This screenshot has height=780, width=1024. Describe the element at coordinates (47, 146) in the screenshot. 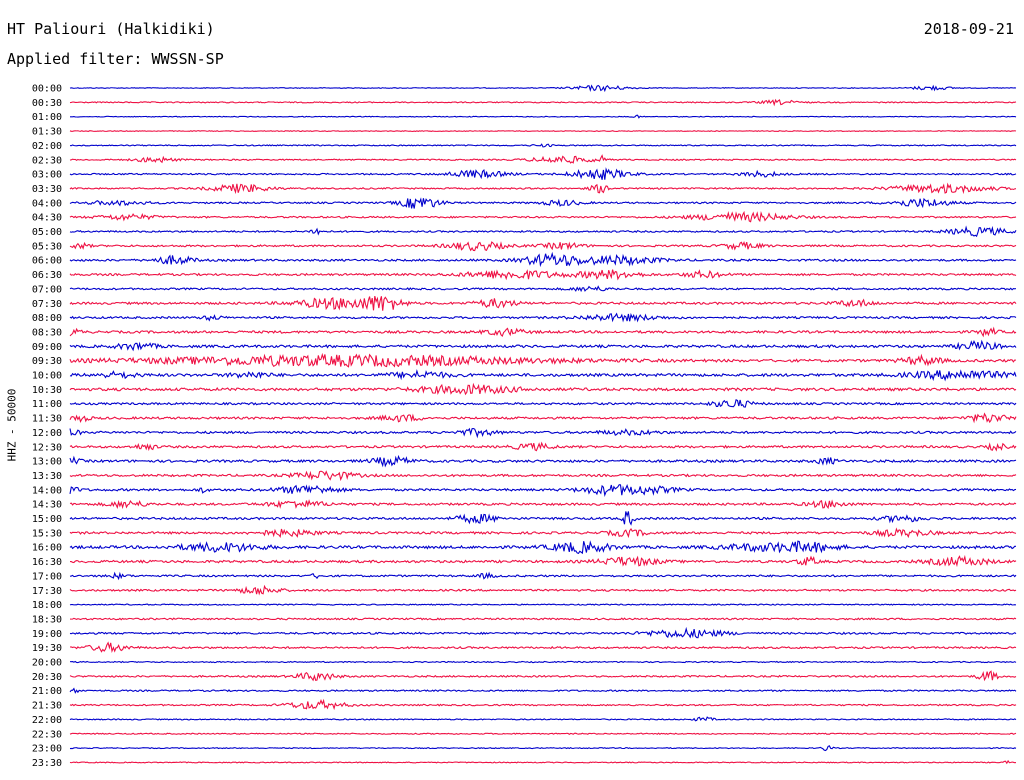

I see `trace-time-label: 02:00` at that location.